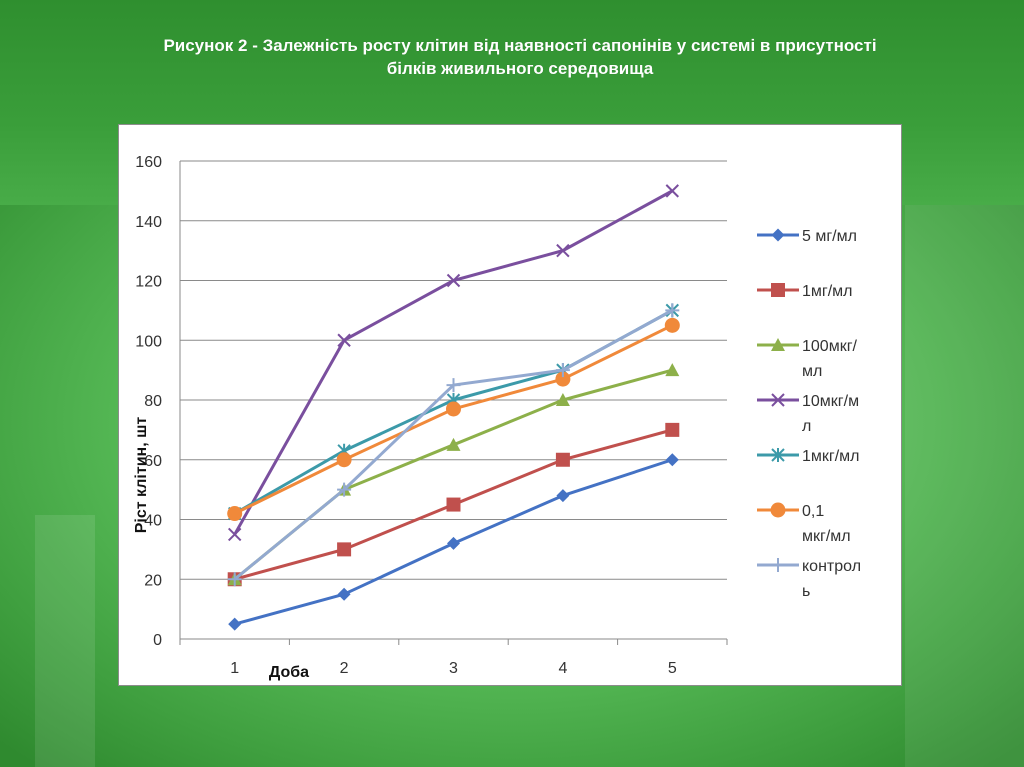  Describe the element at coordinates (830, 401) in the screenshot. I see `legend-label: 10мкг/м` at that location.